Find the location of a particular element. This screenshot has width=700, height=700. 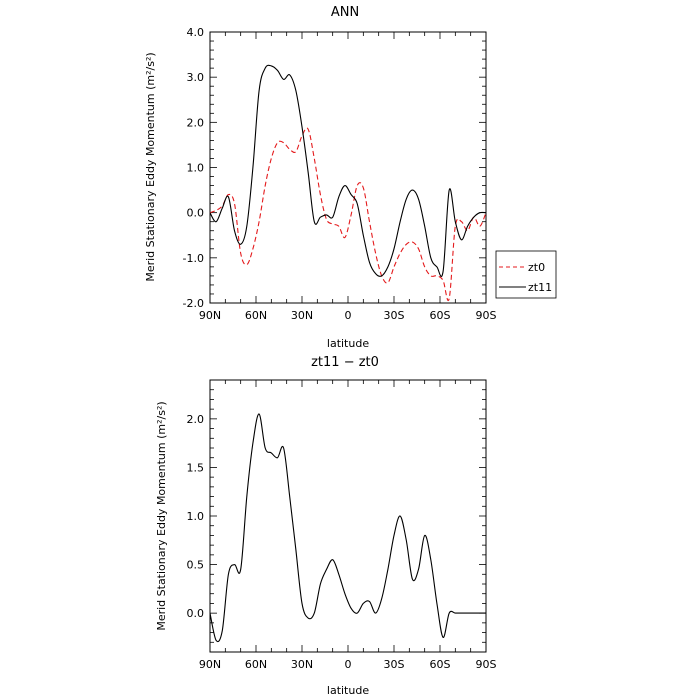

series-line-zt11 is located at coordinates (348, 170).